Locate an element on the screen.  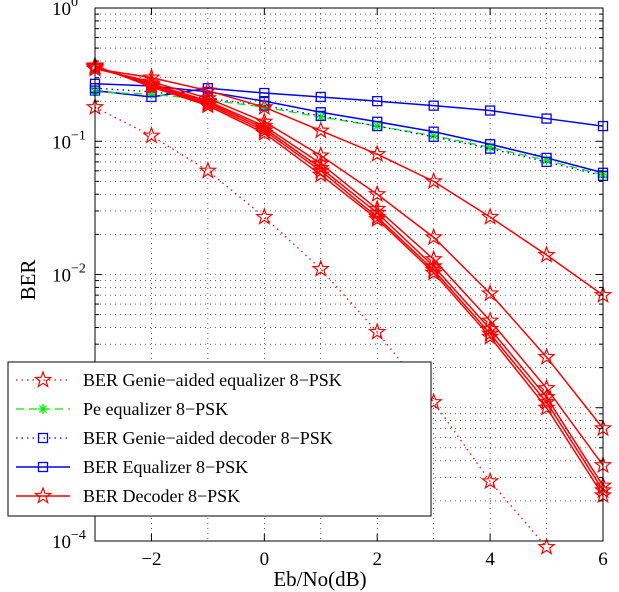
y-tick-label: 10⁻⁴ is located at coordinates (69, 540).